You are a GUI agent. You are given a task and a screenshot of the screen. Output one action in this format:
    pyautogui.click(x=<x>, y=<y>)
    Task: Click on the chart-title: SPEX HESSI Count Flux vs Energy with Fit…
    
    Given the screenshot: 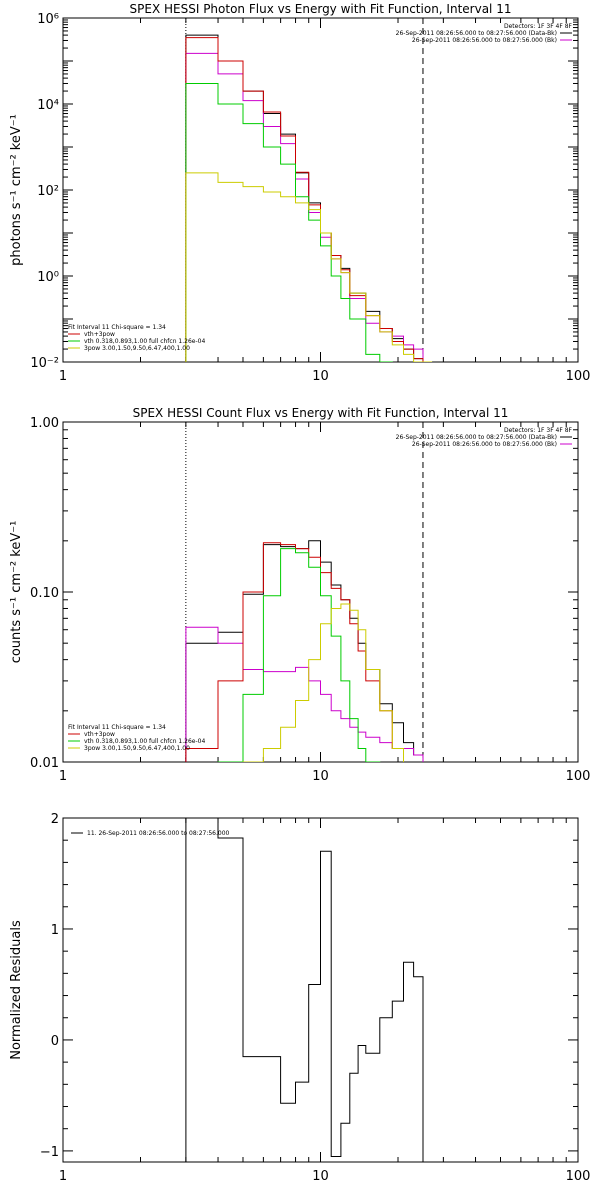 What is the action you would take?
    pyautogui.click(x=321, y=413)
    